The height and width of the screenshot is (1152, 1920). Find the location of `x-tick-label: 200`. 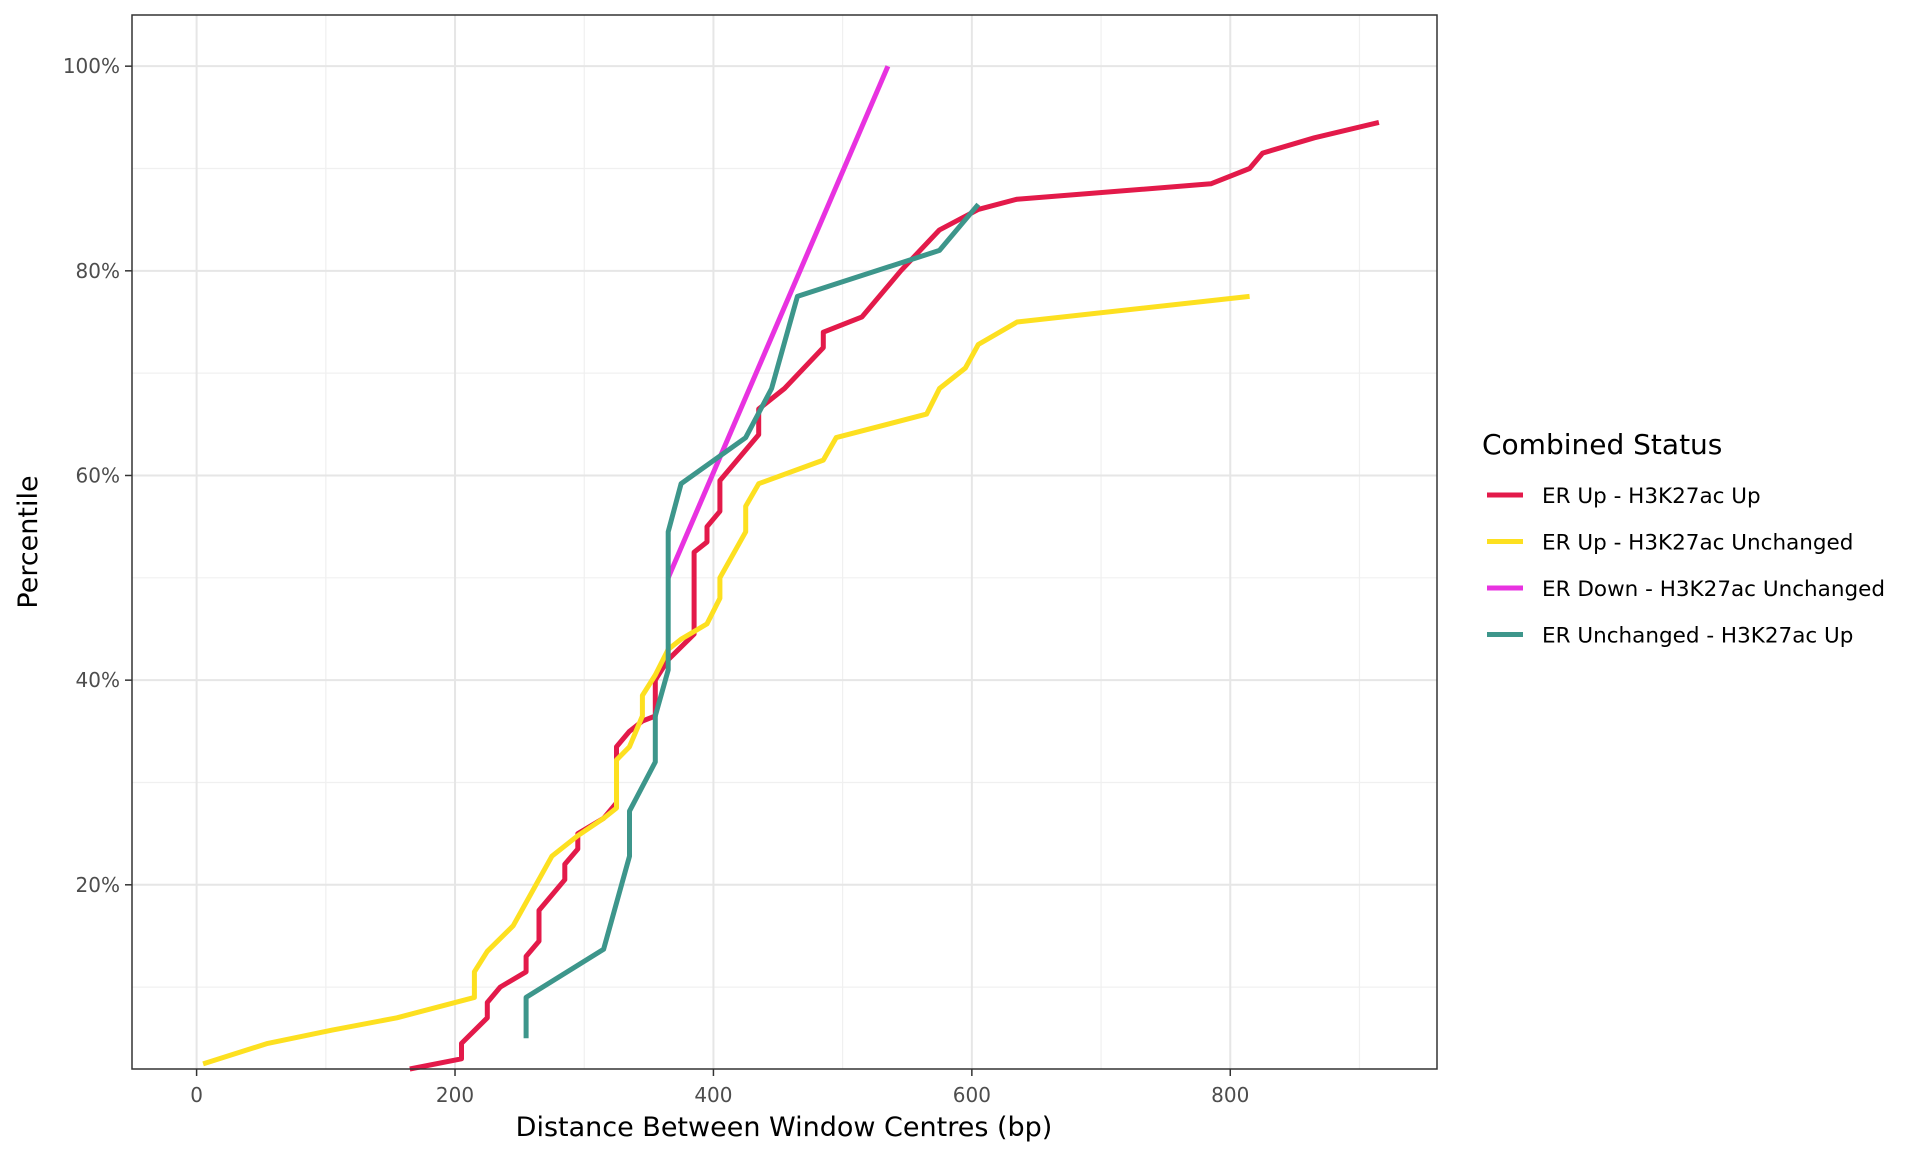

x-tick-label: 200 is located at coordinates (455, 1095).